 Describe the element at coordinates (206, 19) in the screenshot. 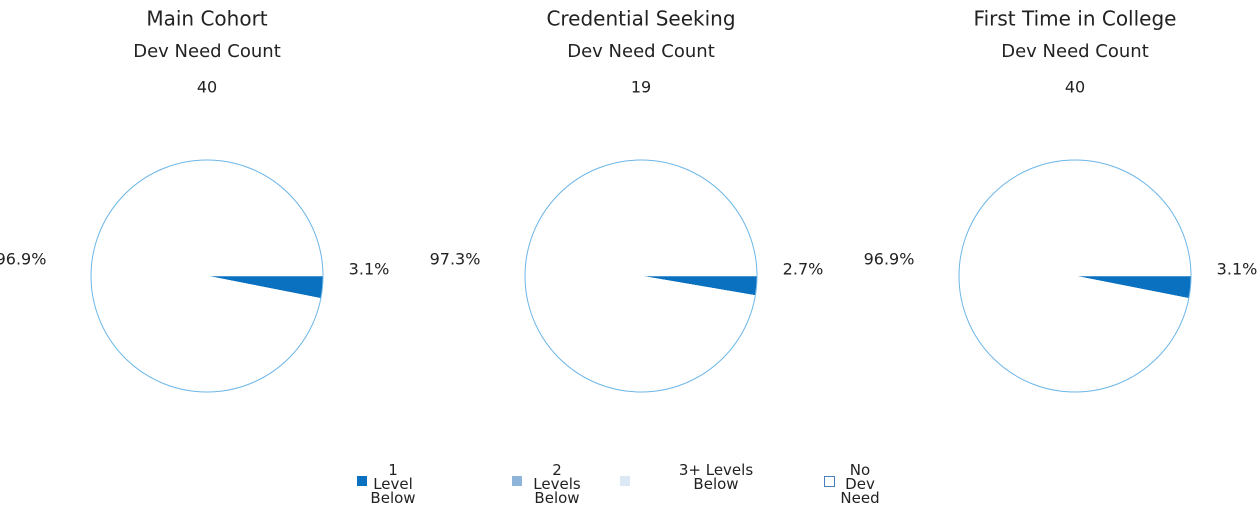

I see `chart-title: Main Cohort` at that location.